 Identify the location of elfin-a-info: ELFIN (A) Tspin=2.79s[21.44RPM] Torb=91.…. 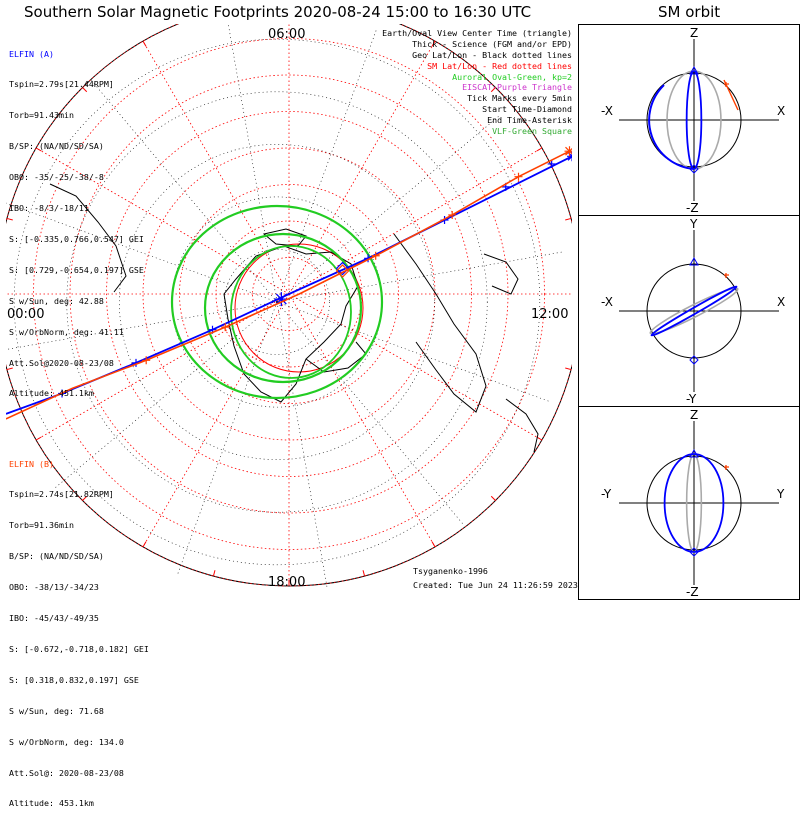
(76, 218).